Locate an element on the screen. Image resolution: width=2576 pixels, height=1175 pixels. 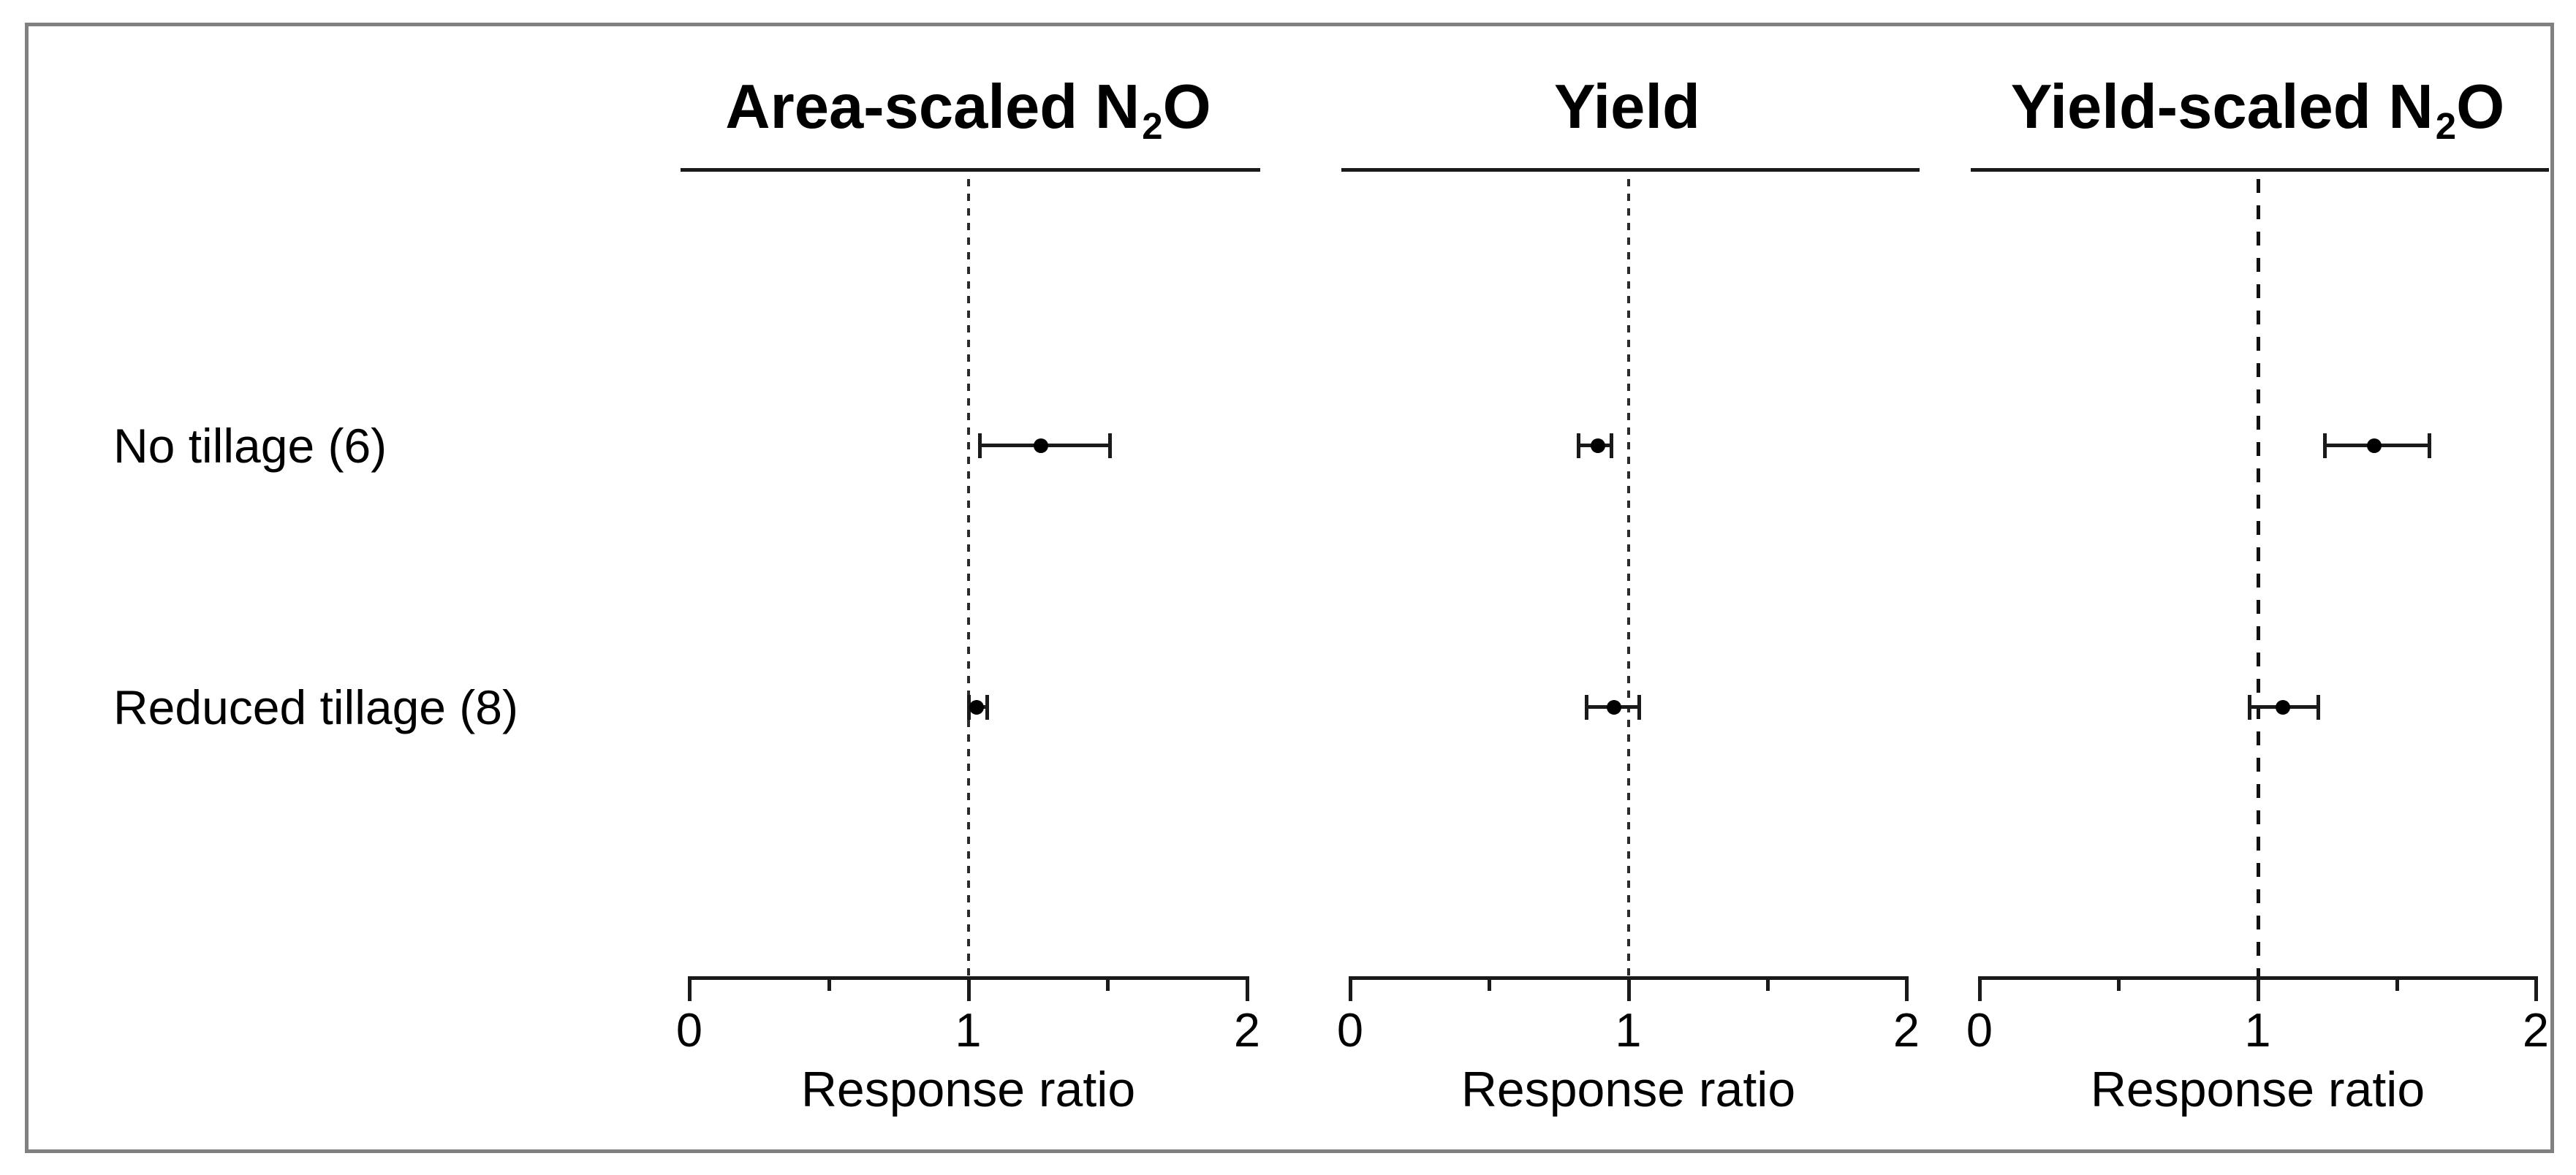
panel-title: Yield-scaled N2O is located at coordinates (2248, 109).